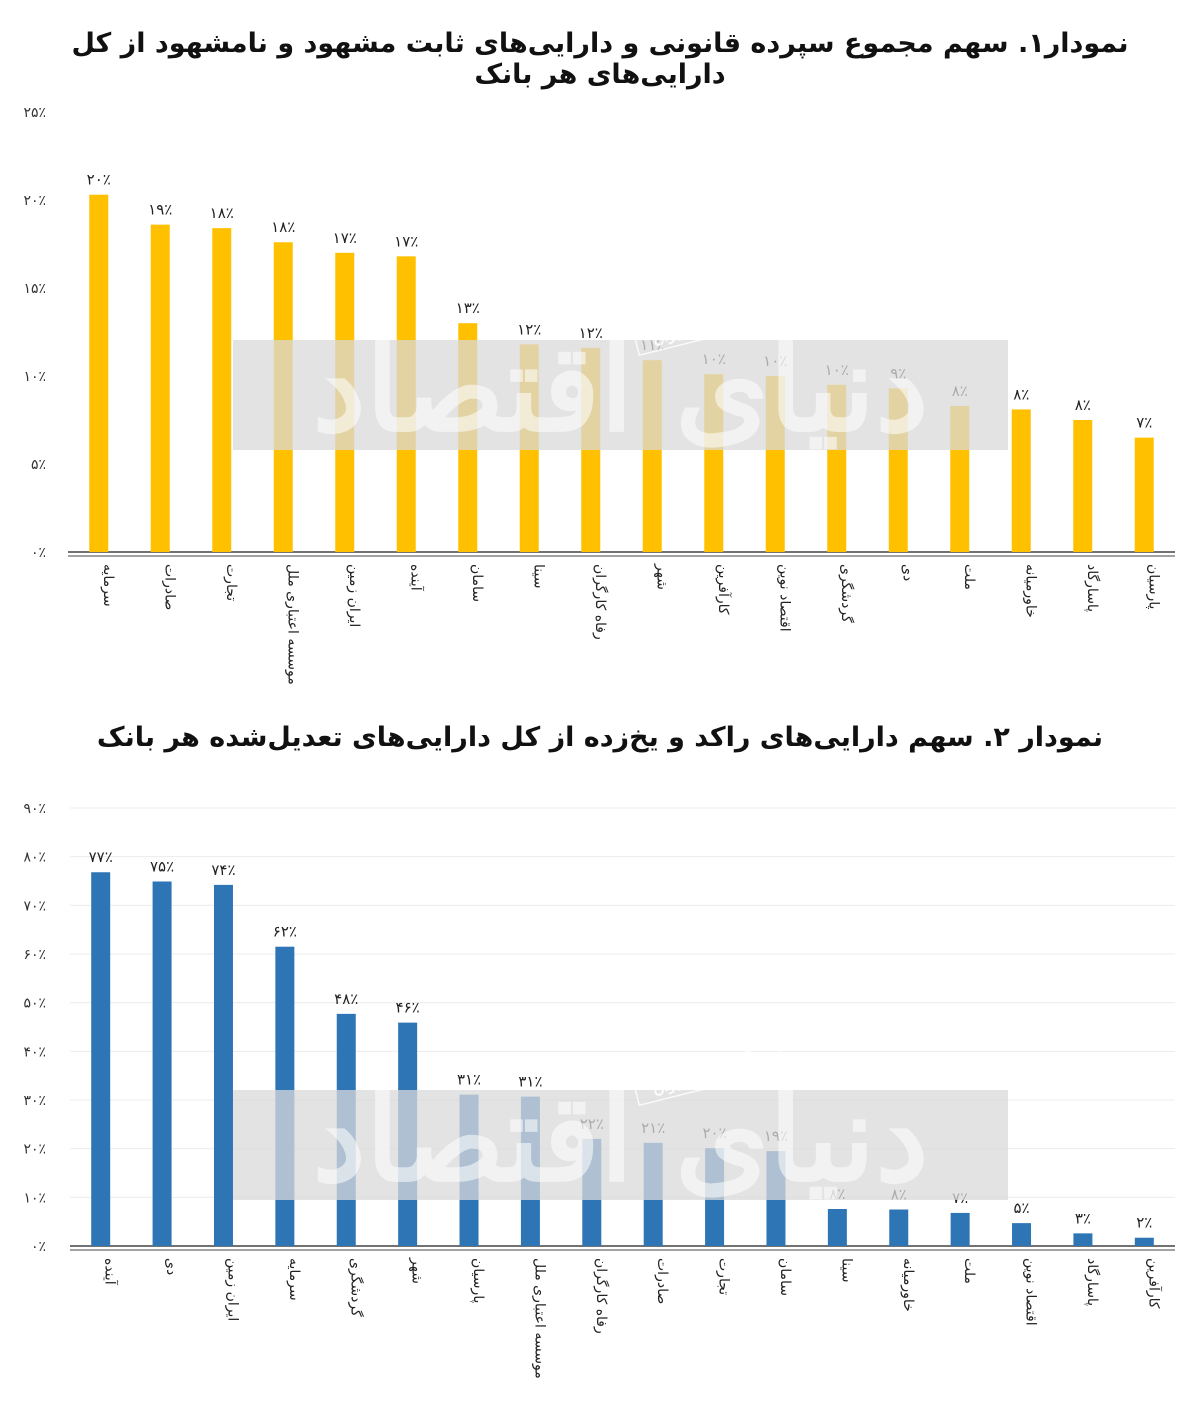 This screenshot has height=1411, width=1200. I want to click on chart2-watermark-sub: روزنامه صبح ایران, so click(709, 1075).